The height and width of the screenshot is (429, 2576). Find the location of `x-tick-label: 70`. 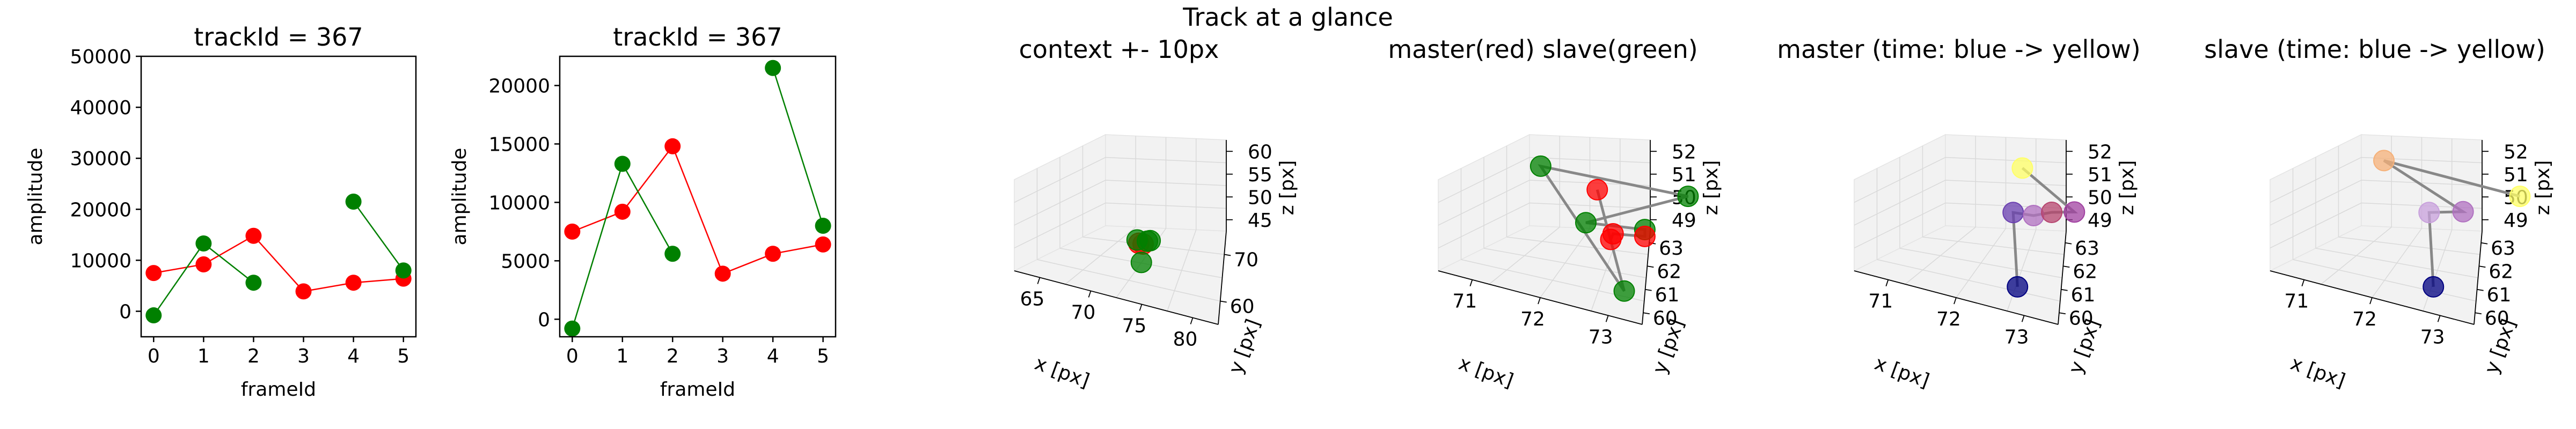

x-tick-label: 70 is located at coordinates (1083, 313).